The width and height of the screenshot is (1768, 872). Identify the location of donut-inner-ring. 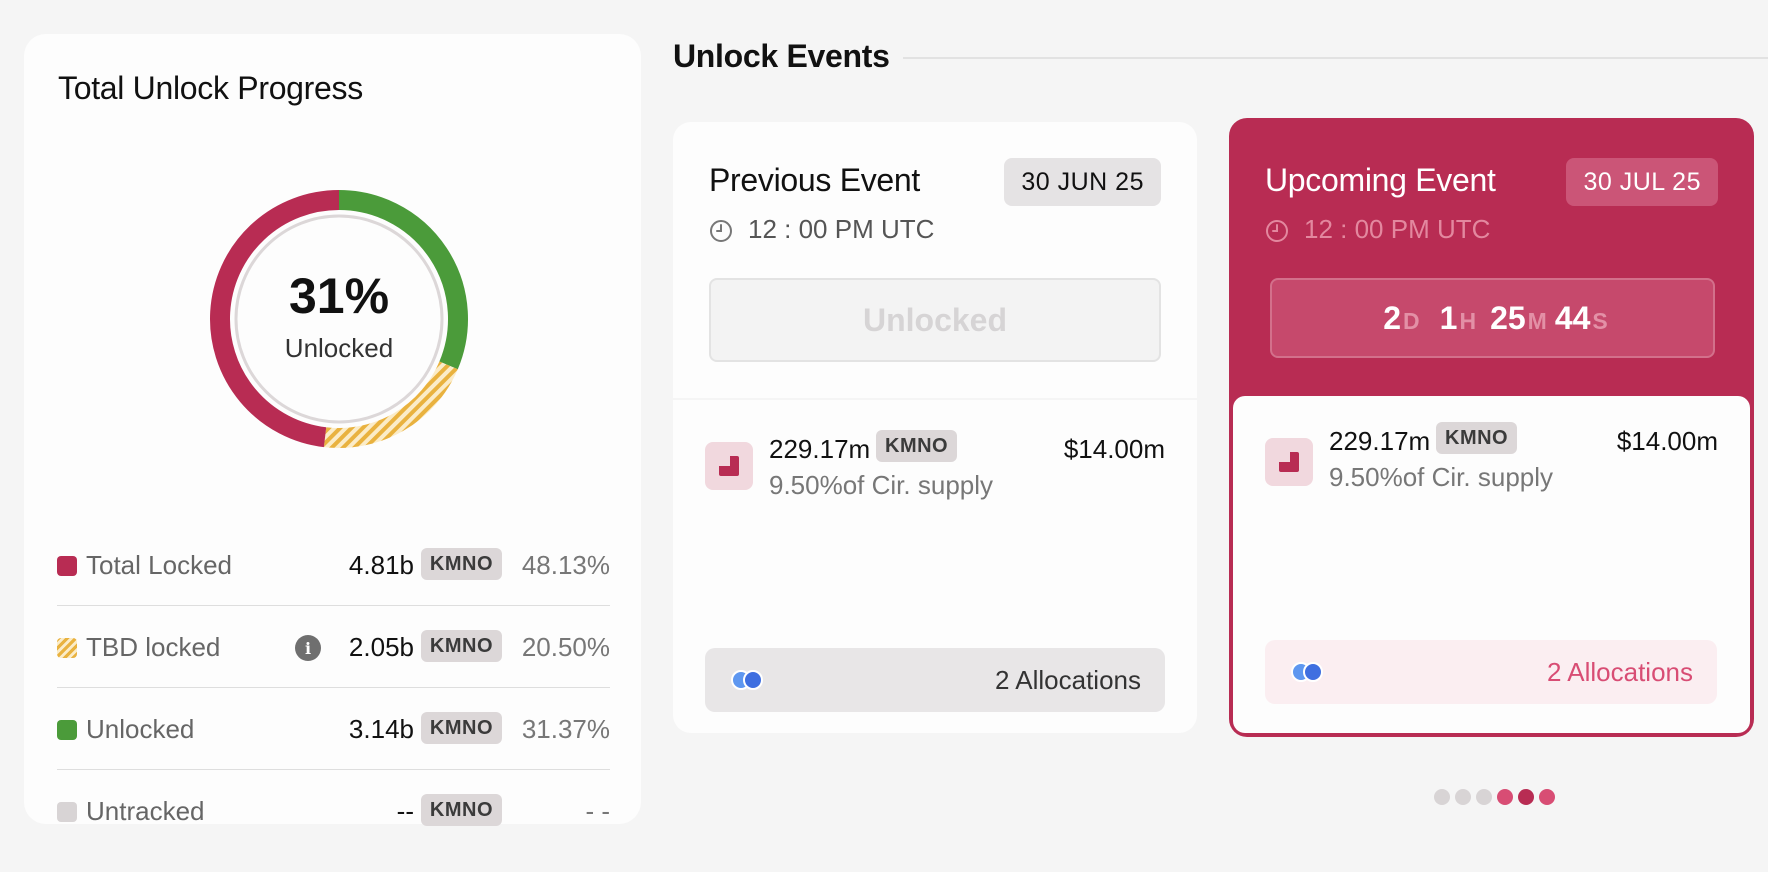
(339, 319).